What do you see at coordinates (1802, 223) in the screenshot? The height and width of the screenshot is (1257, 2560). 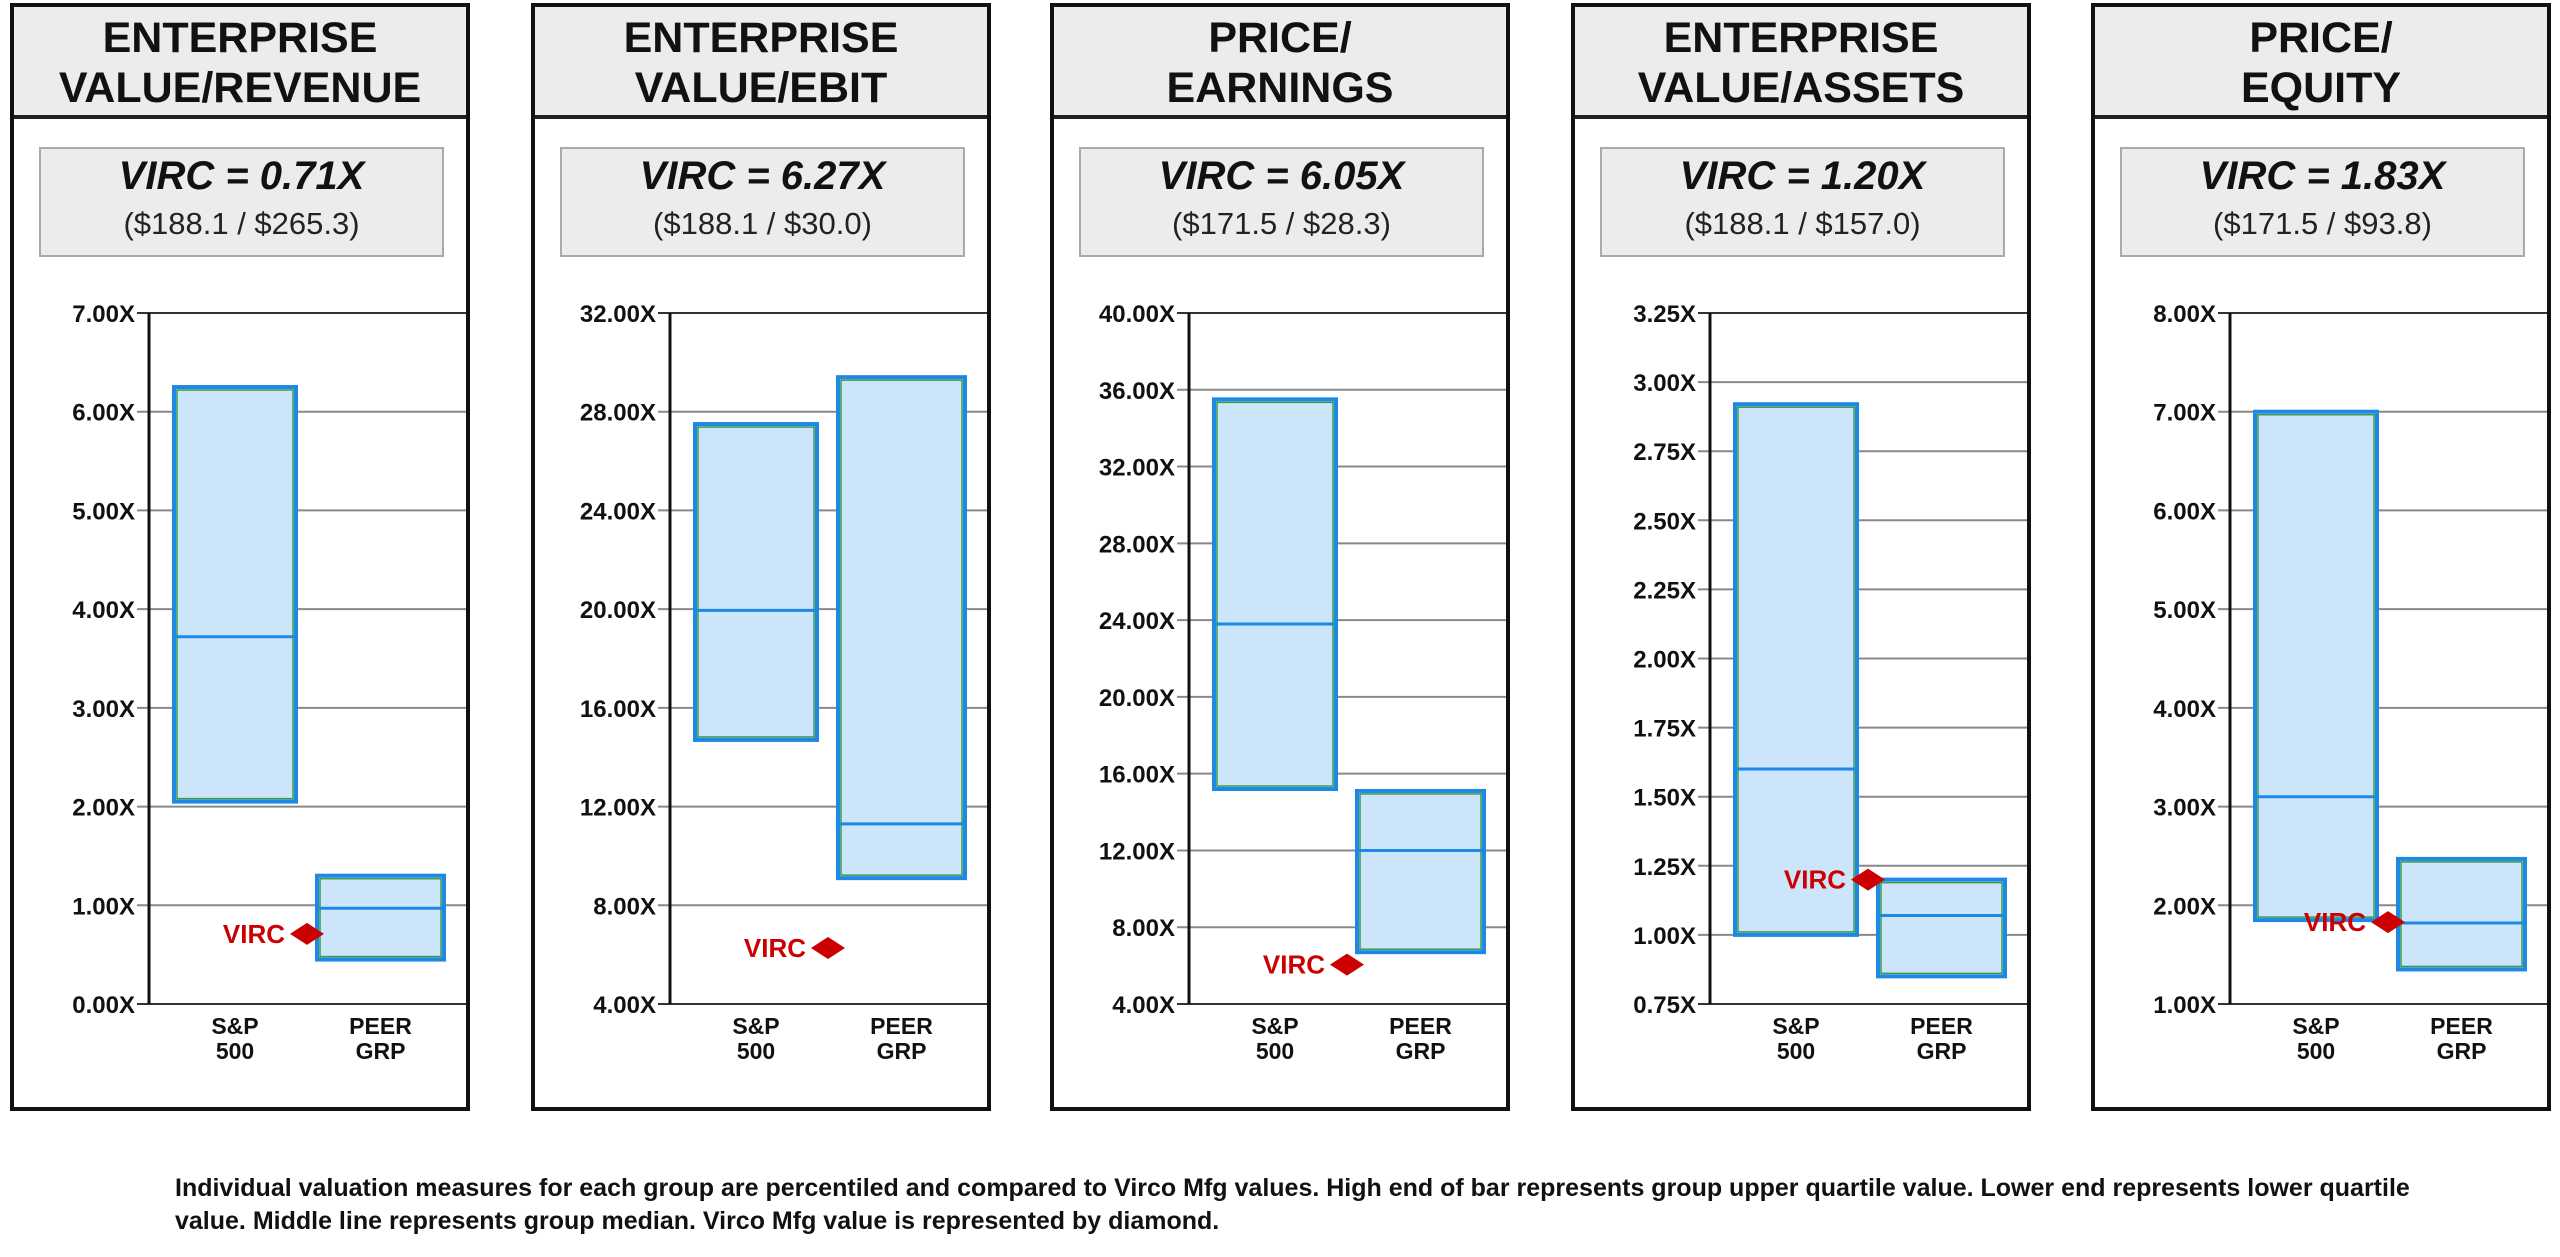 I see `virc-ratio: ($188.1 / $157.0)` at bounding box center [1802, 223].